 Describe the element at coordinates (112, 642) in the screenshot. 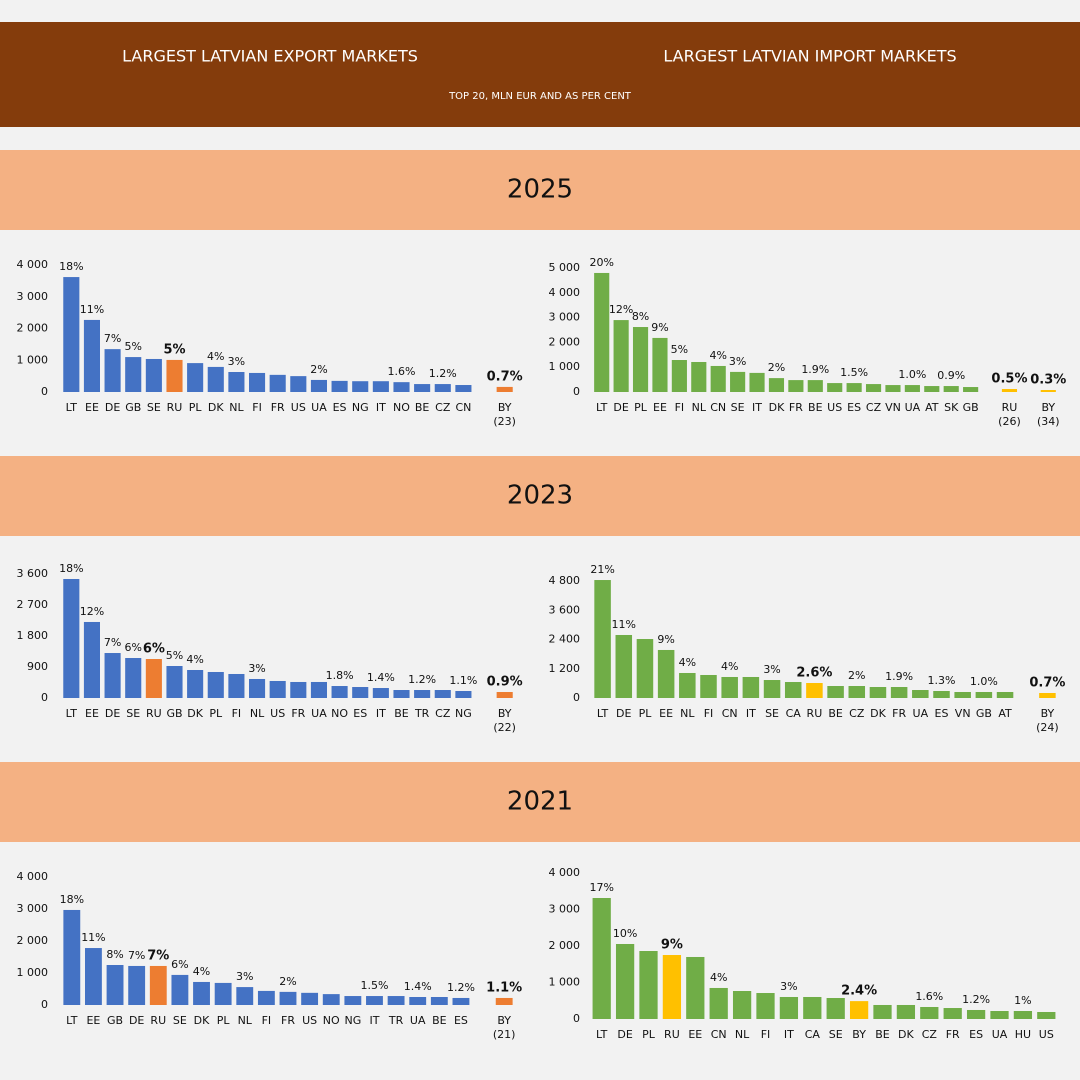

I see `share-label: 7%` at that location.